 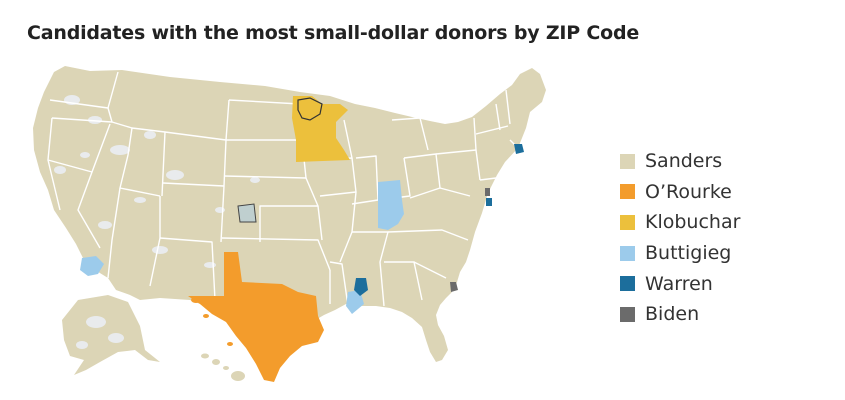 I want to click on legend-item-buttigieg: Buttigieg, so click(x=680, y=253).